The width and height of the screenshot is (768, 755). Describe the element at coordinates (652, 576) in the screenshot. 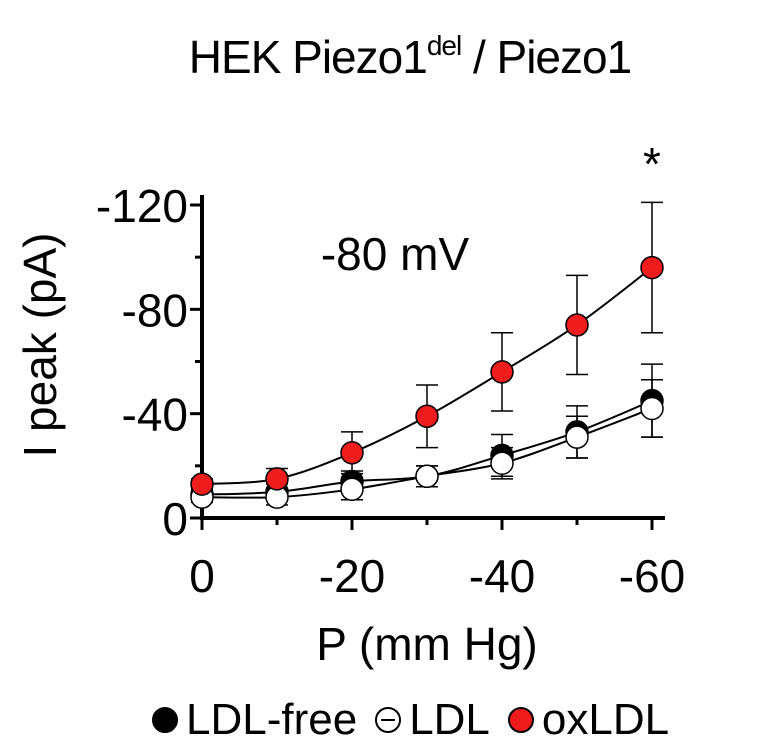

I see `x-tick-label: -60` at that location.